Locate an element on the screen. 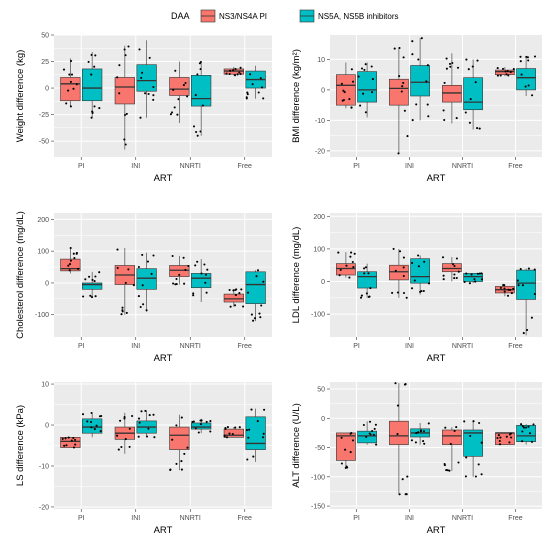  y-tick-label: 10 is located at coordinates (45, 385).